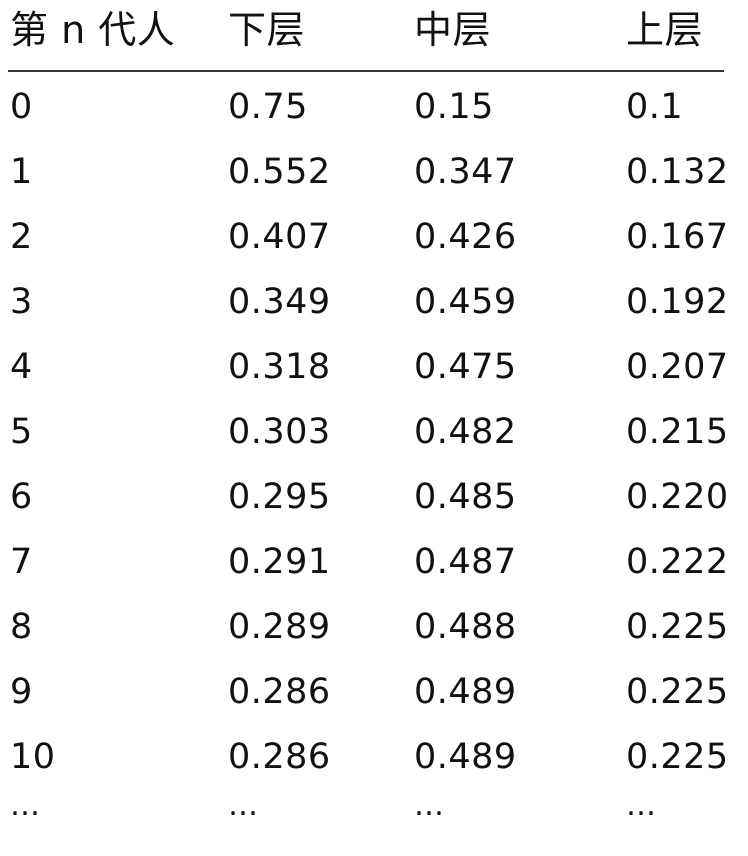 This screenshot has width=748, height=856. Describe the element at coordinates (465, 431) in the screenshot. I see `cell-middle: 0.482` at that location.